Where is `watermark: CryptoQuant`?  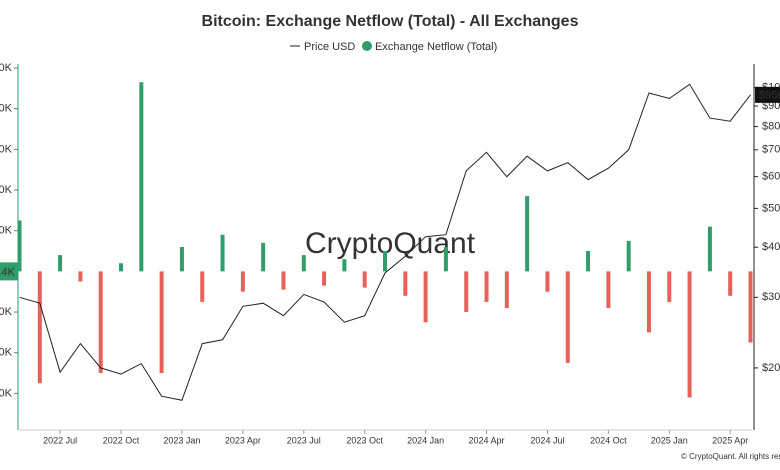 watermark: CryptoQuant is located at coordinates (390, 243).